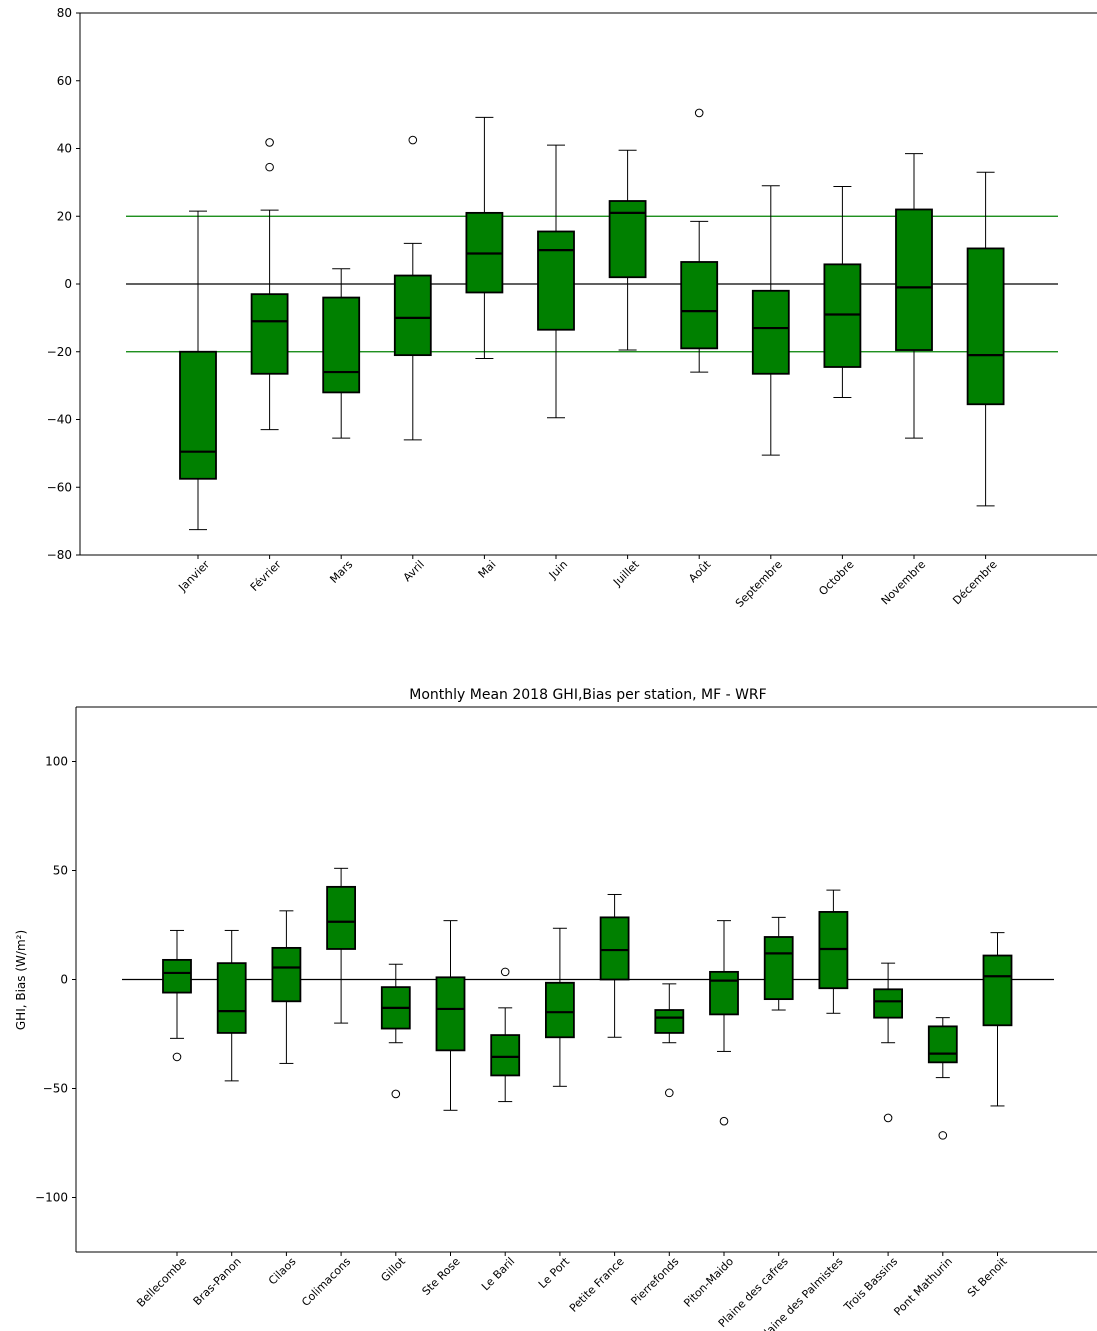 Image resolution: width=1097 pixels, height=1331 pixels. I want to click on box-fevrier, so click(269, 284).